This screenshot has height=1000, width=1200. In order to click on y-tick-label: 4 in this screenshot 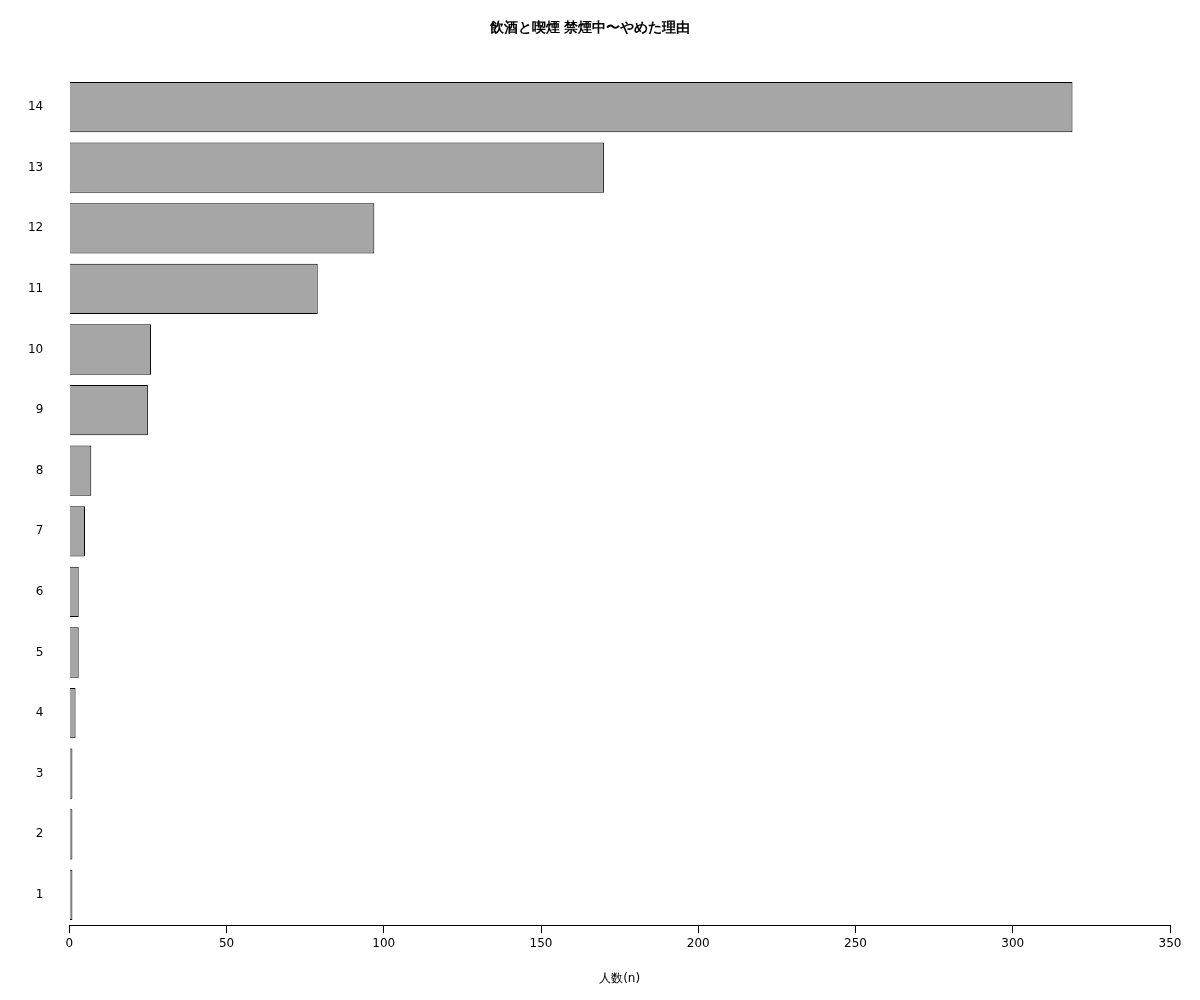, I will do `click(39, 712)`.